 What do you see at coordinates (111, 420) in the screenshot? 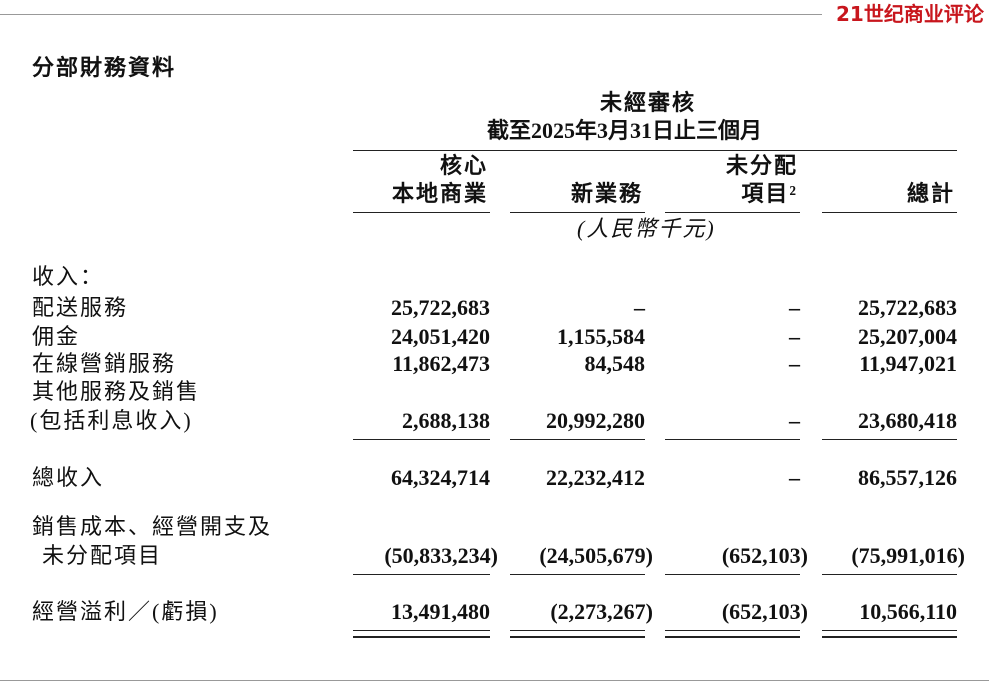
I see `row-label: (包括利息收入)` at bounding box center [111, 420].